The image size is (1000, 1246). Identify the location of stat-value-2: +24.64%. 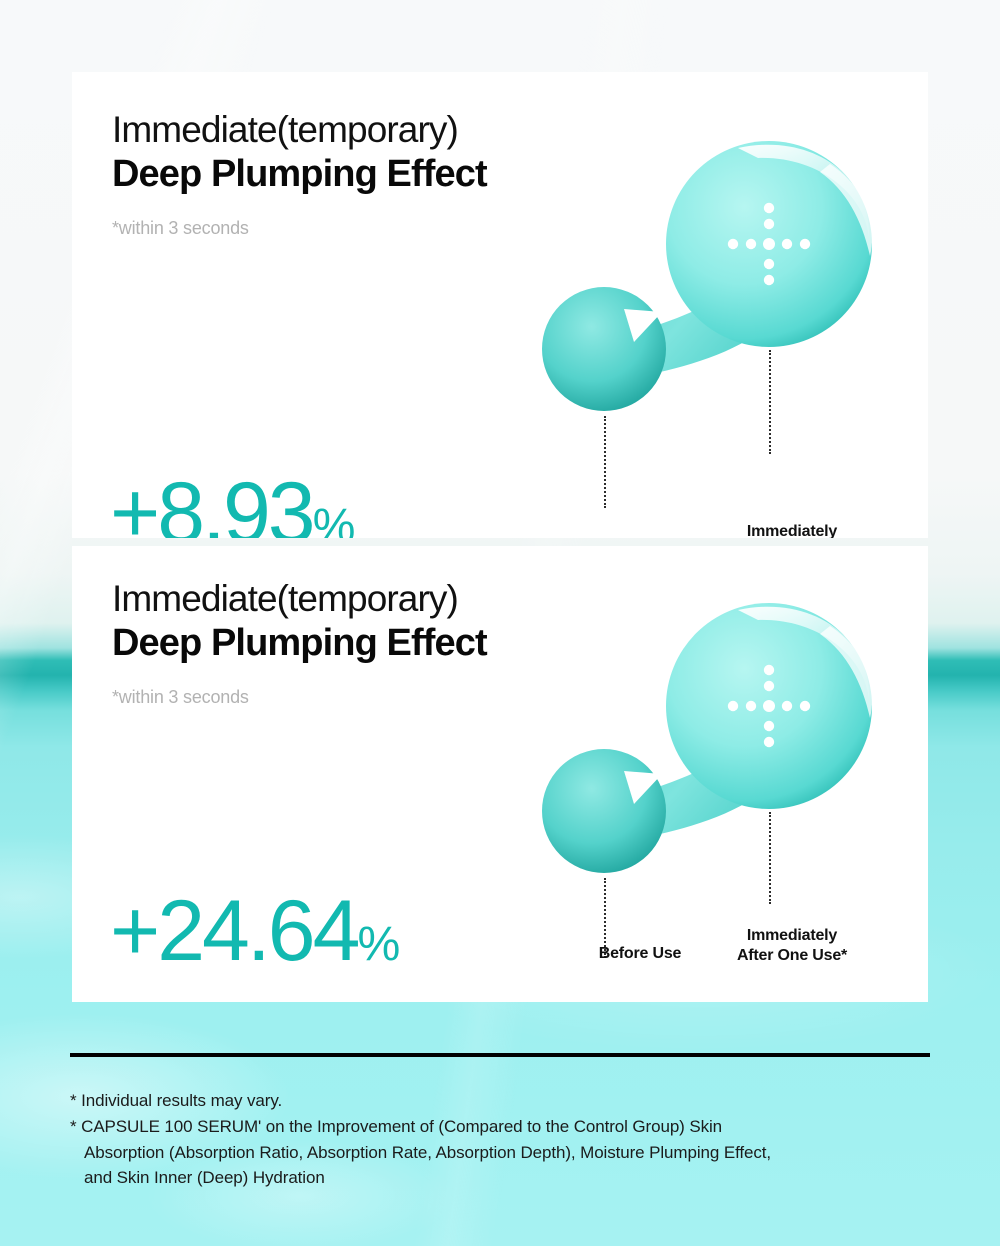
(255, 931).